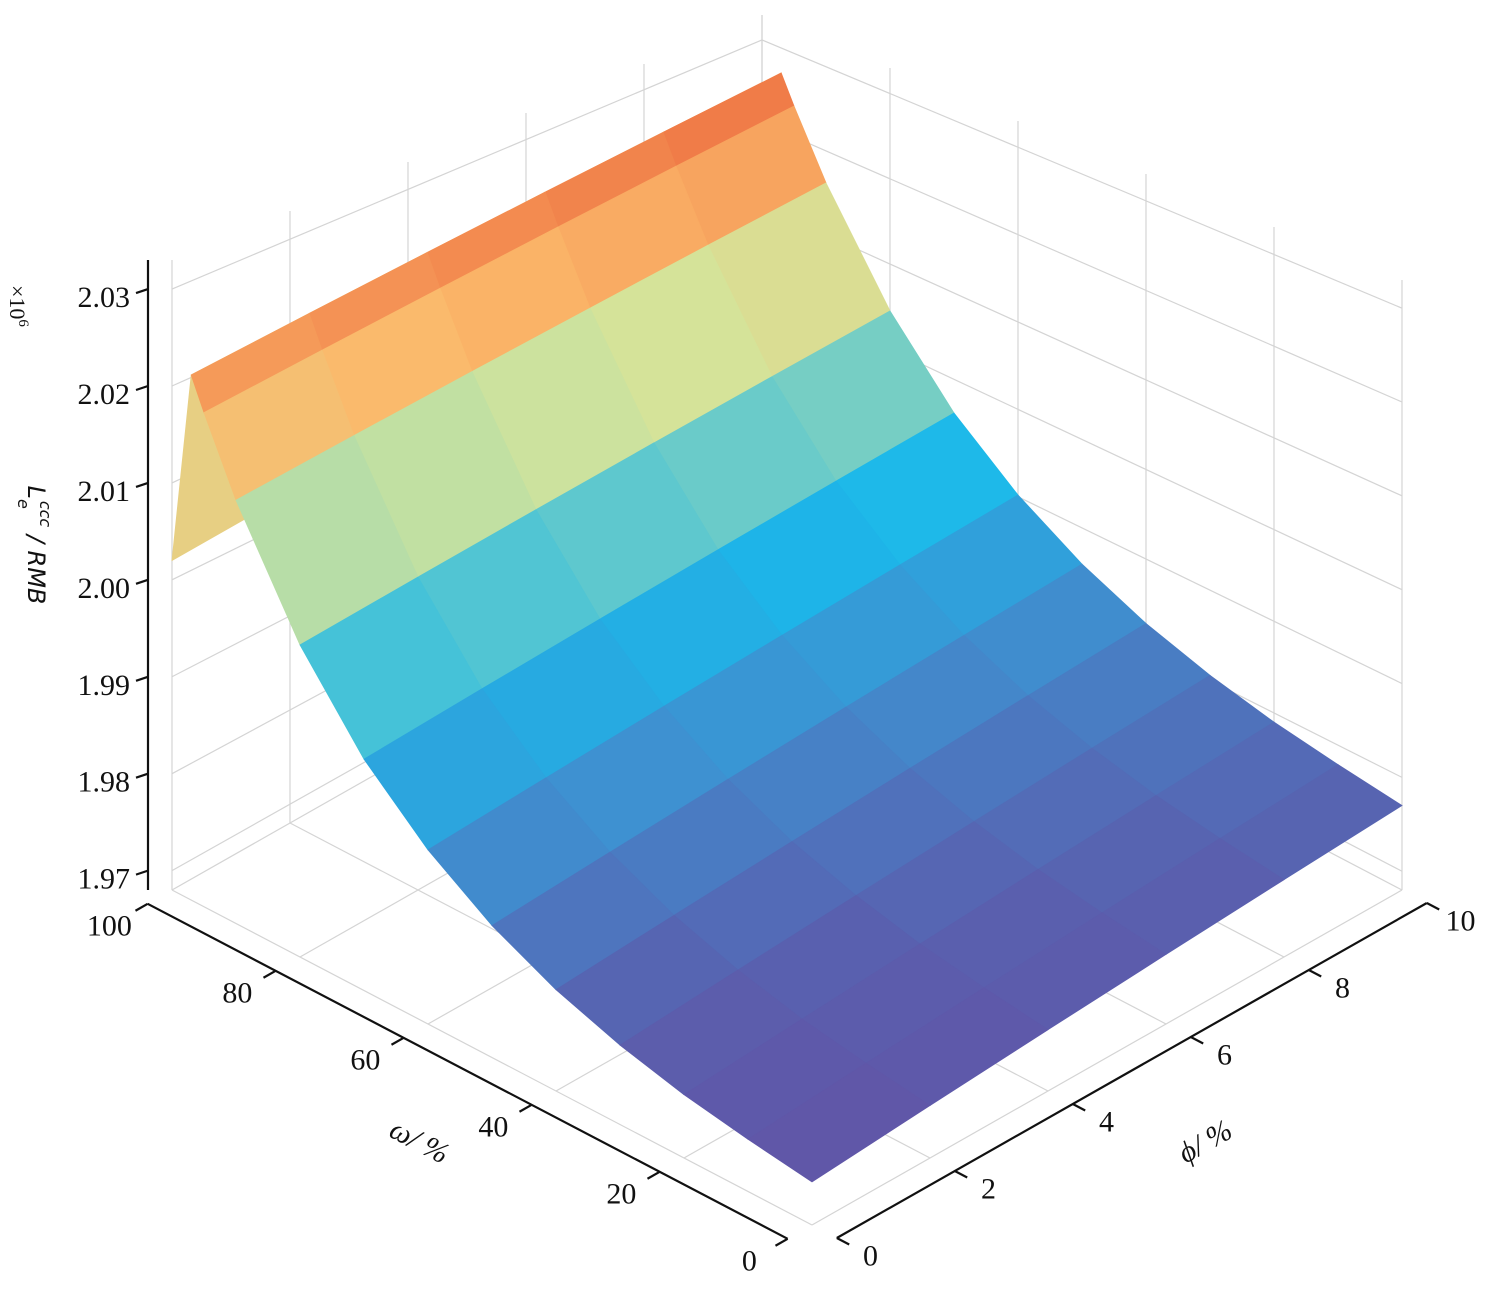  Describe the element at coordinates (104, 491) in the screenshot. I see `z-tick-label: 2.01` at that location.